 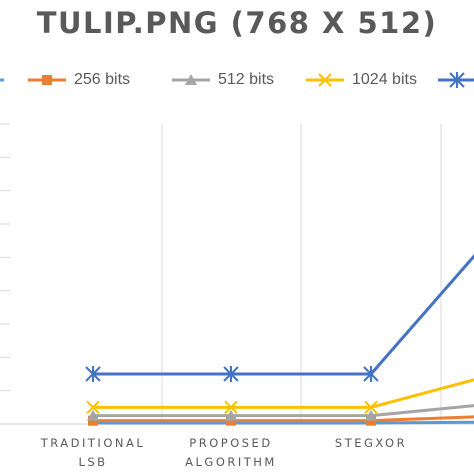 I want to click on category-label-line: STEGXOR, so click(x=371, y=443).